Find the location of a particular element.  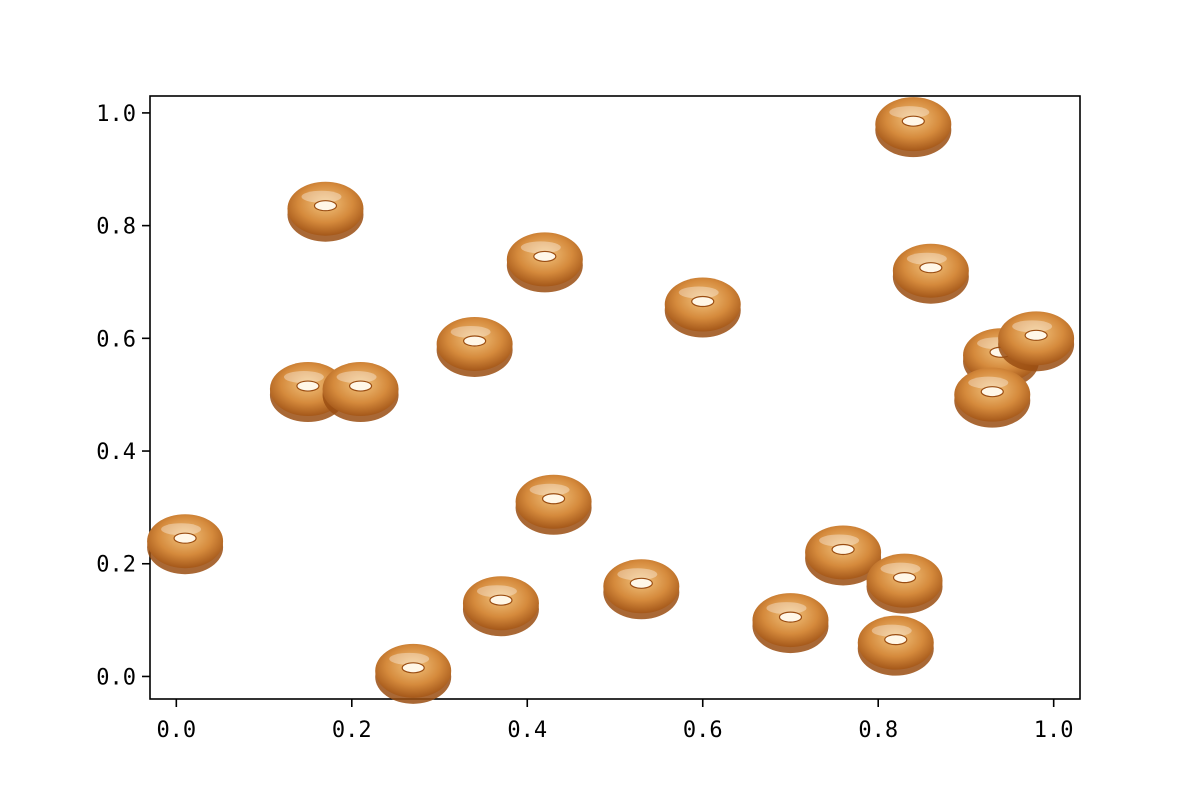

y-tick-label: 0.8 is located at coordinates (116, 227).